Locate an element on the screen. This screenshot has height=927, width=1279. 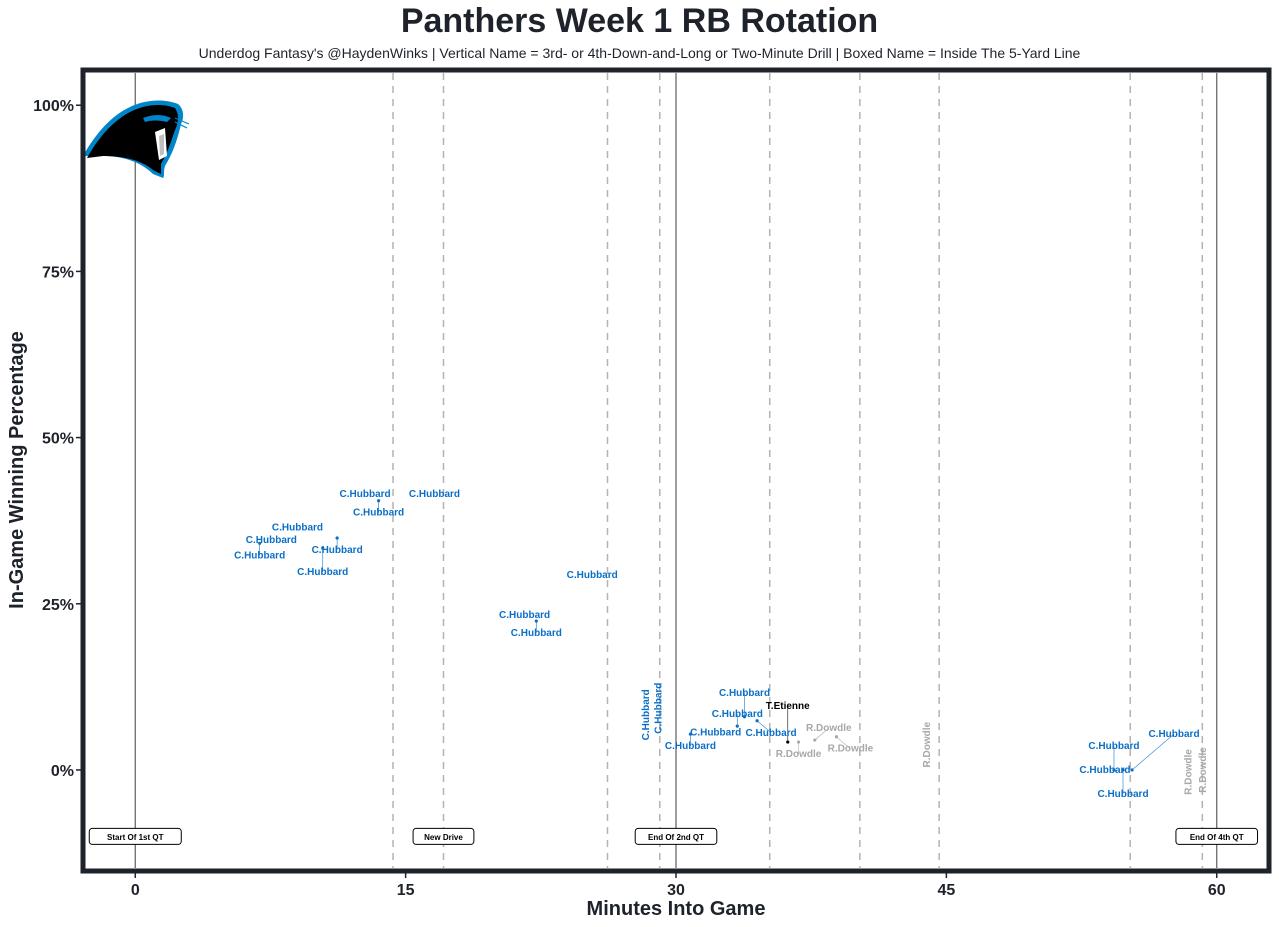
event-label: End Of 2nd QT is located at coordinates (676, 837).